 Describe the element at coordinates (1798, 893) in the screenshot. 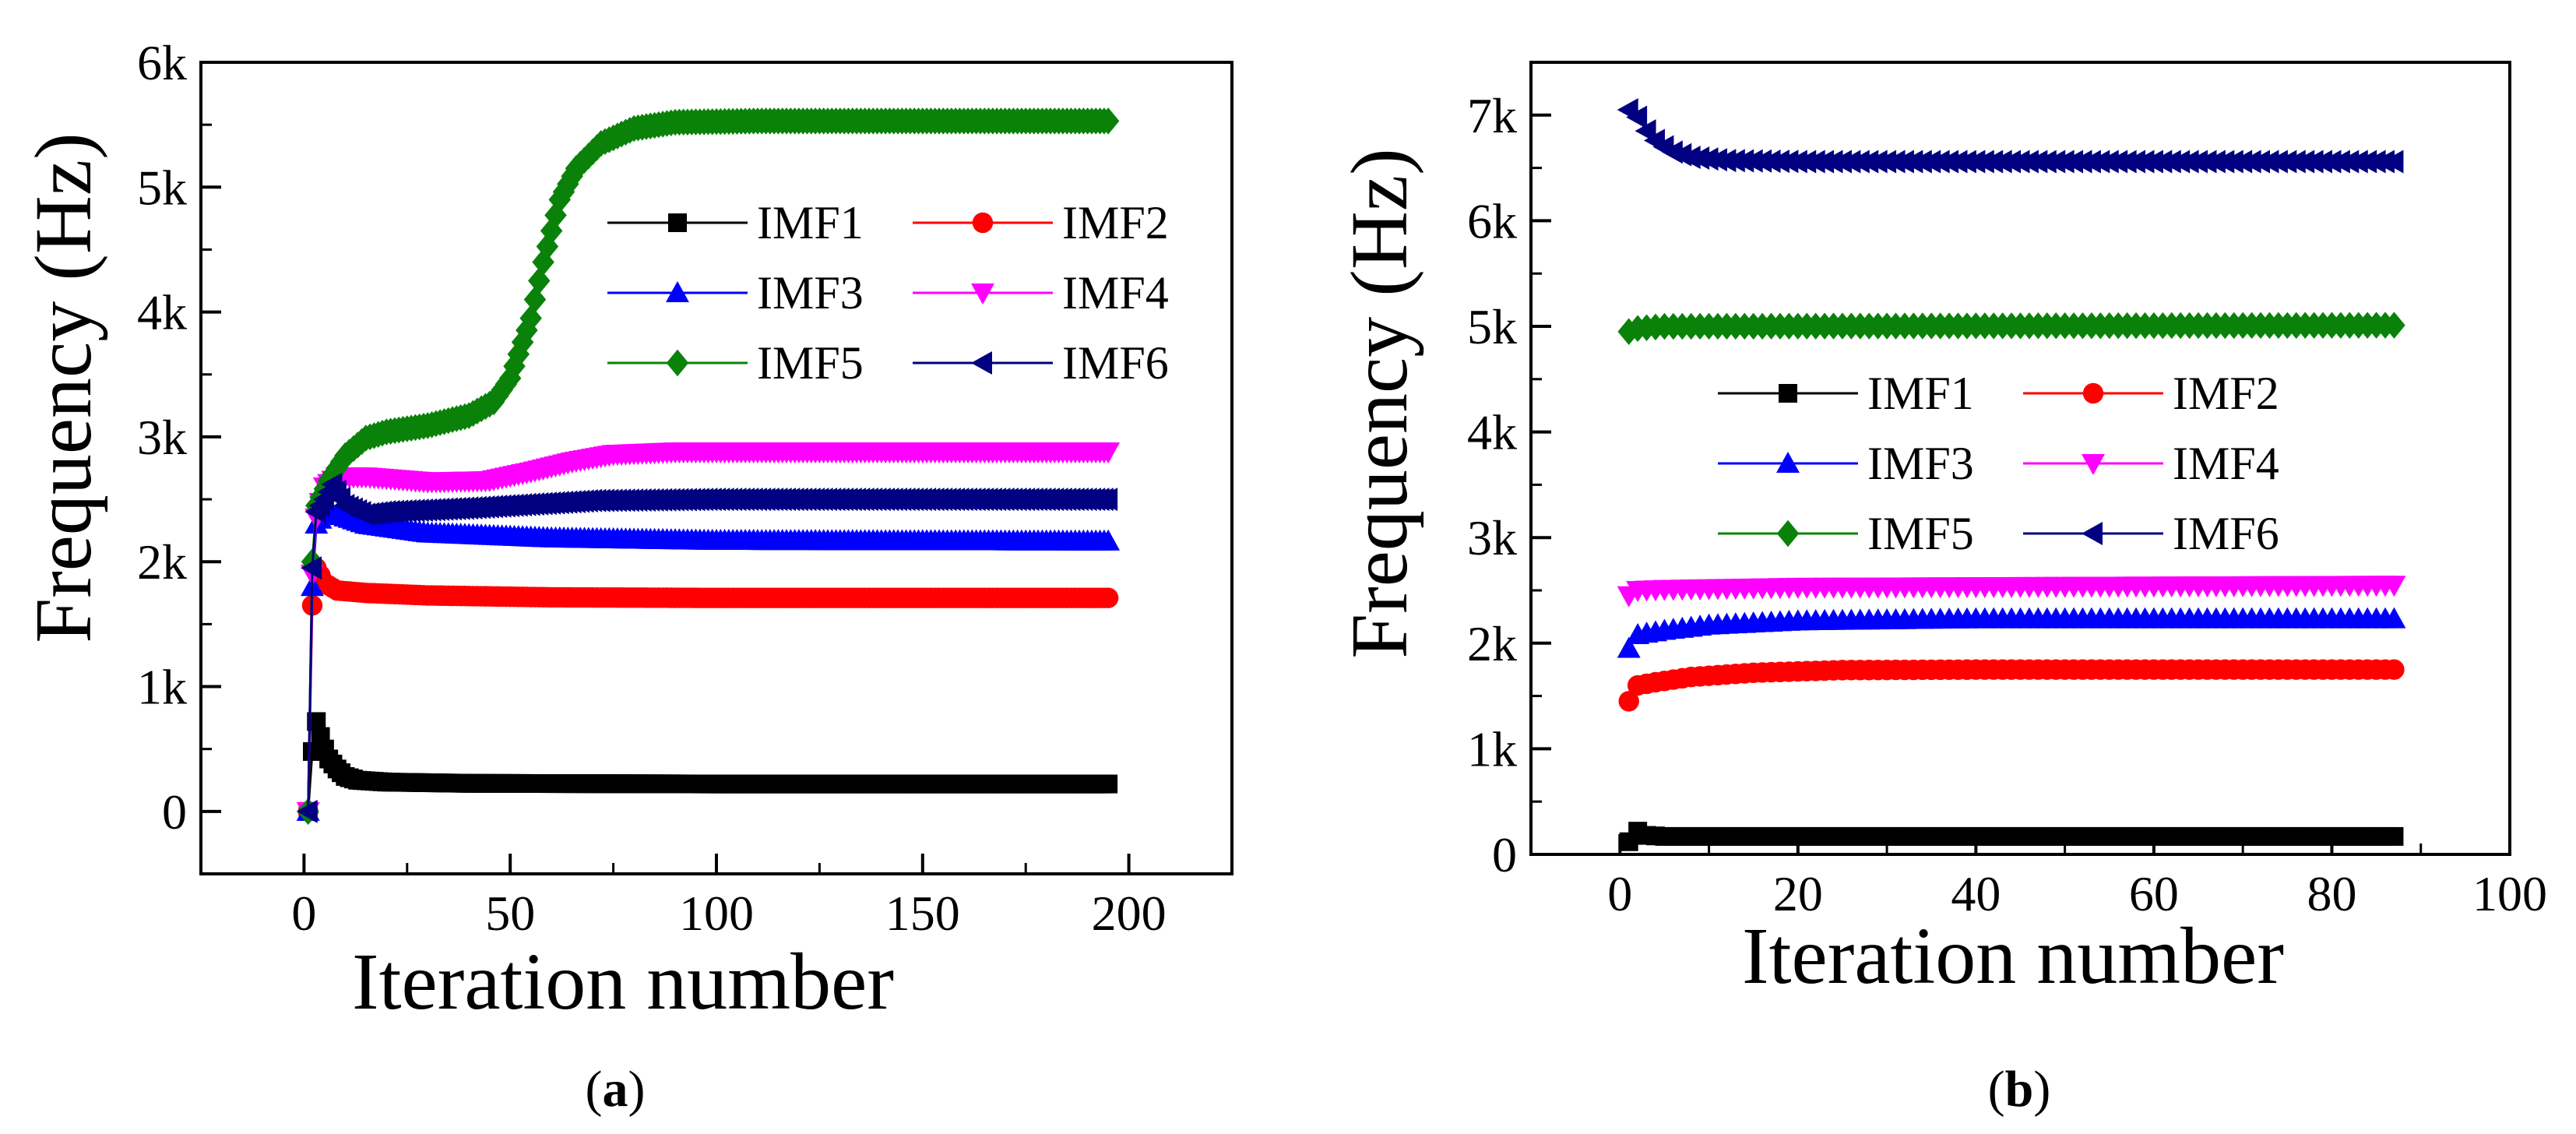

I see `x-tick-label: 20` at that location.